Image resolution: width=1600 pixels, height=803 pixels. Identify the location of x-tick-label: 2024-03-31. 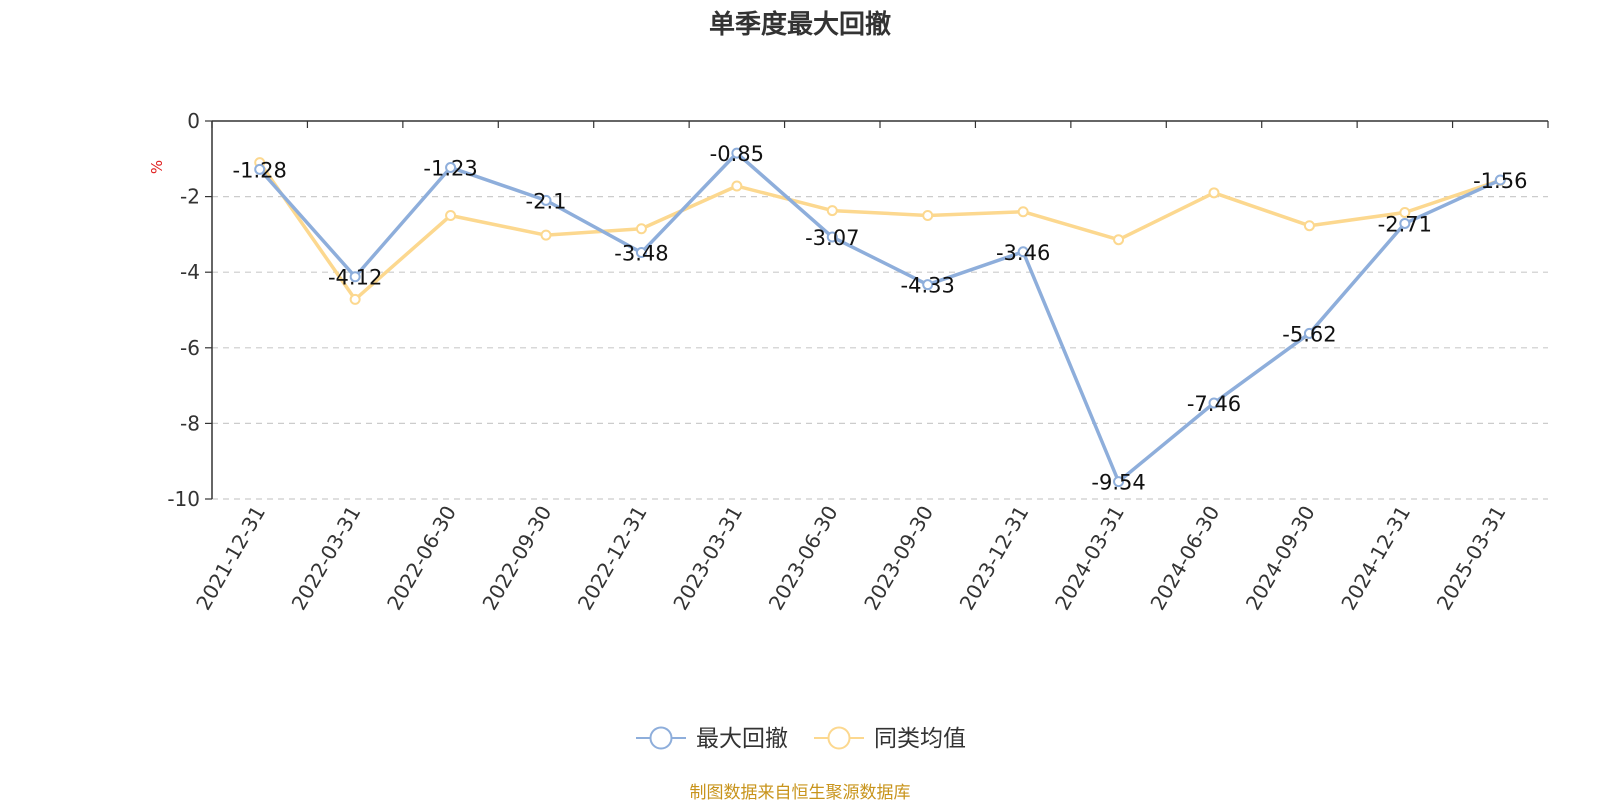
(1089, 558).